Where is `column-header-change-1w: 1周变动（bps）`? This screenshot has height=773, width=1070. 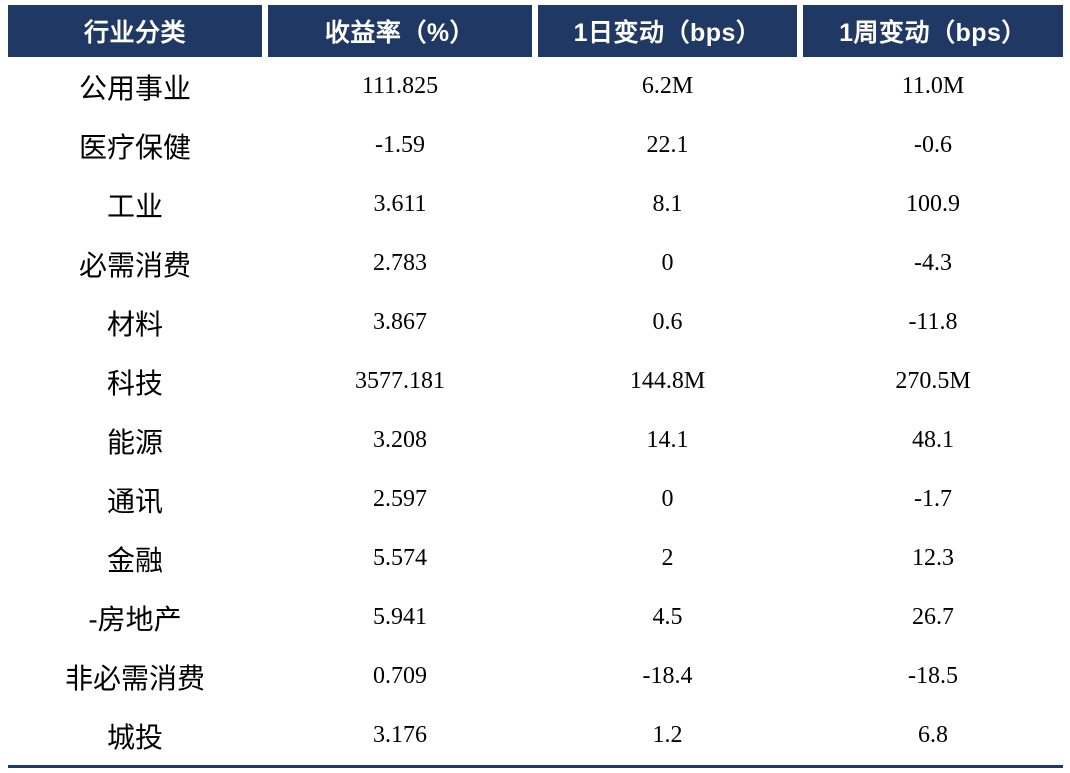 column-header-change-1w: 1周变动（bps） is located at coordinates (933, 31).